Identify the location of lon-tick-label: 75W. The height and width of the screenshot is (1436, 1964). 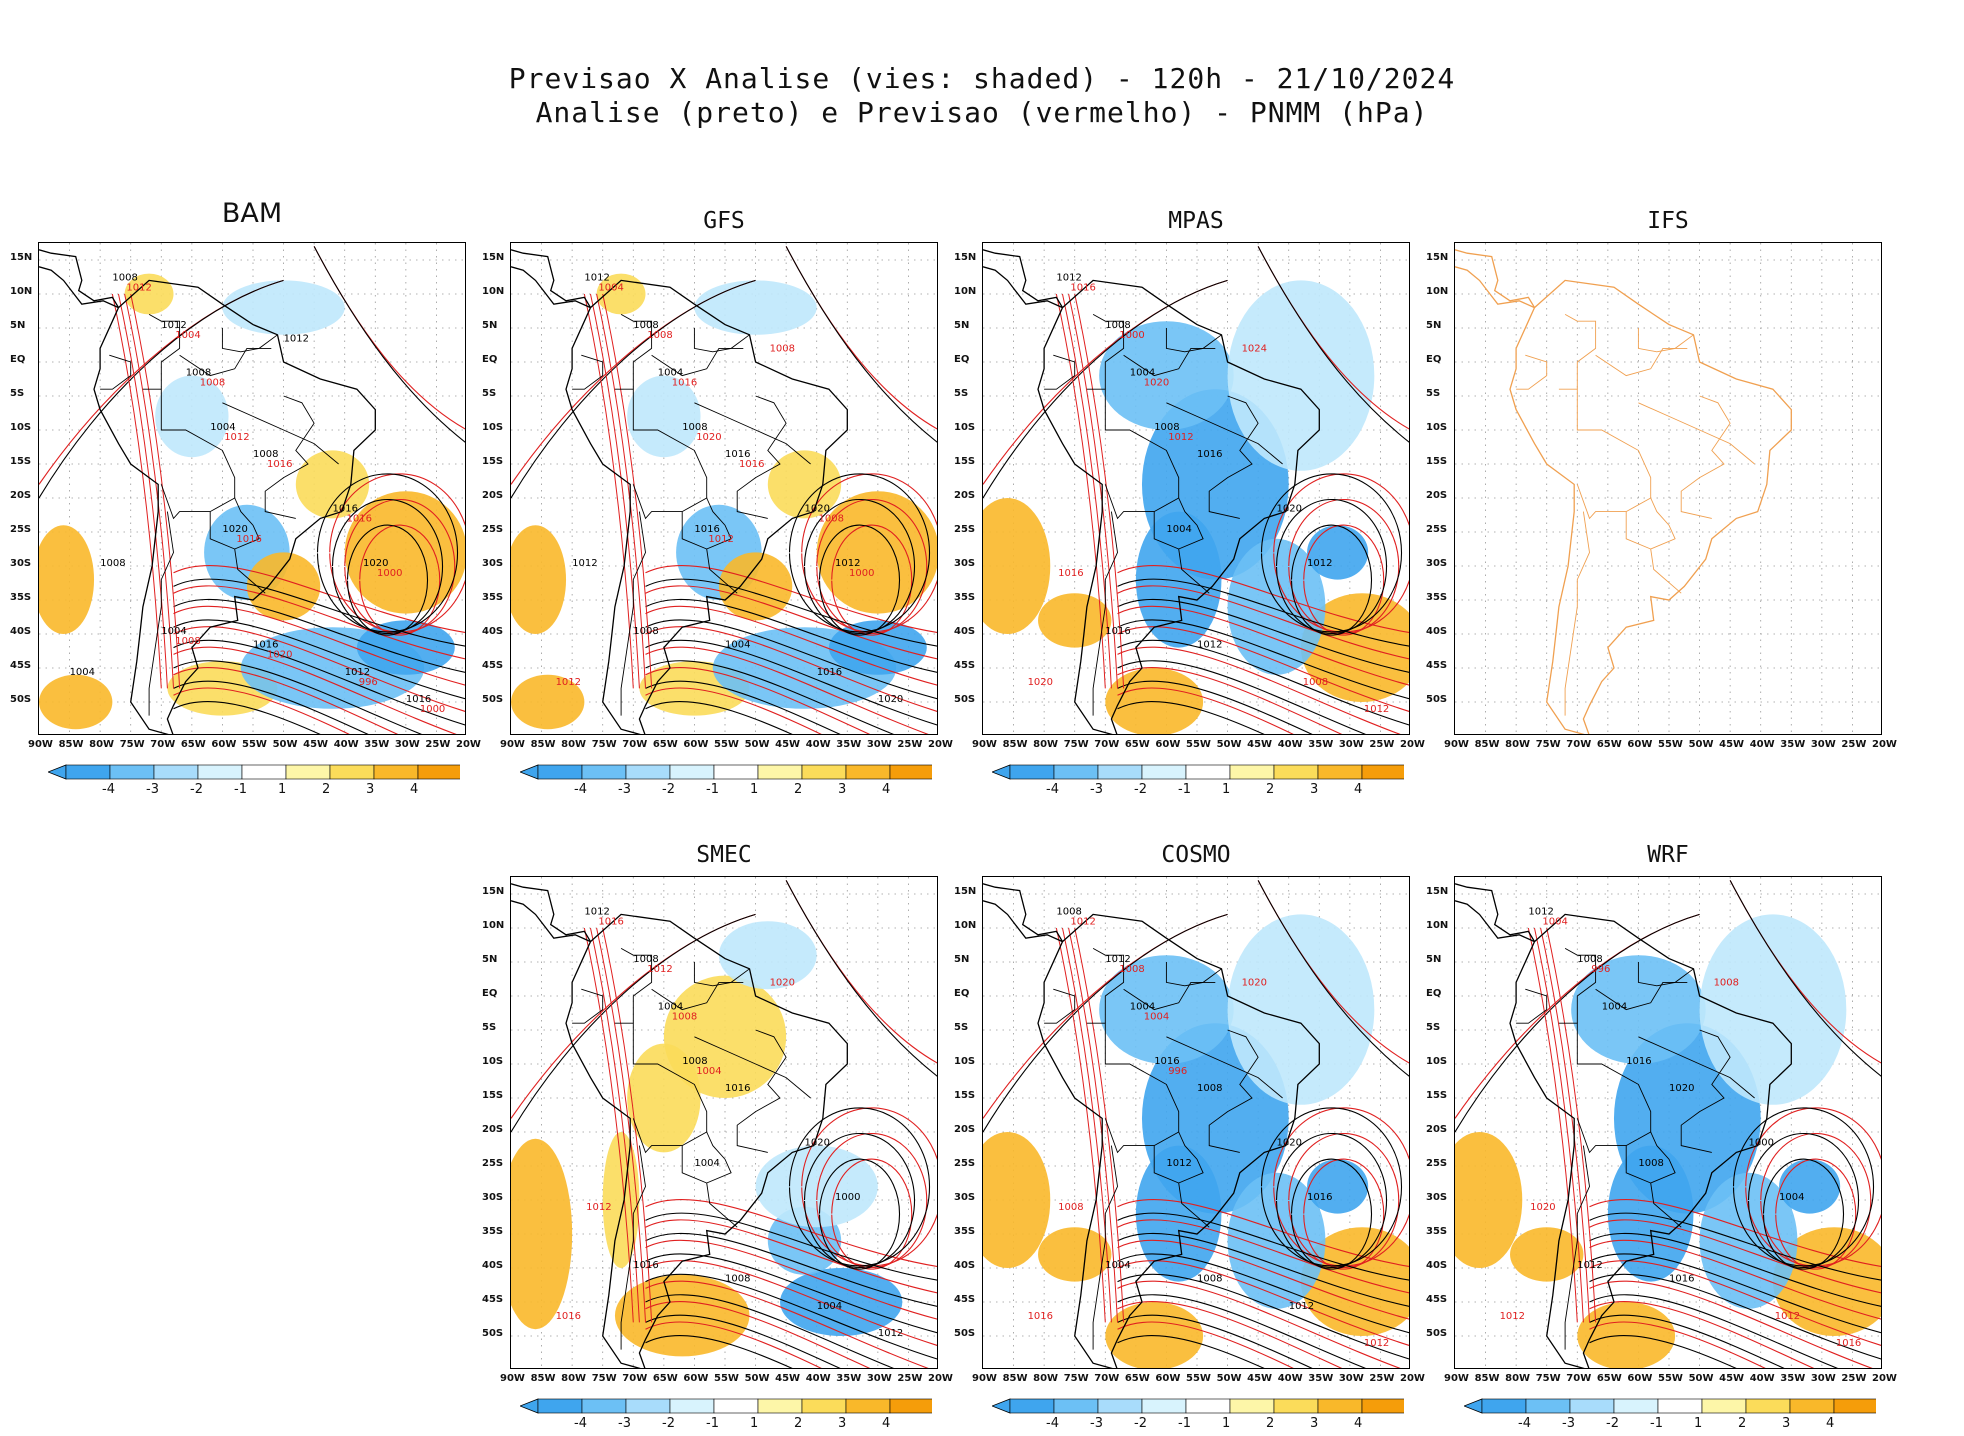
(604, 744).